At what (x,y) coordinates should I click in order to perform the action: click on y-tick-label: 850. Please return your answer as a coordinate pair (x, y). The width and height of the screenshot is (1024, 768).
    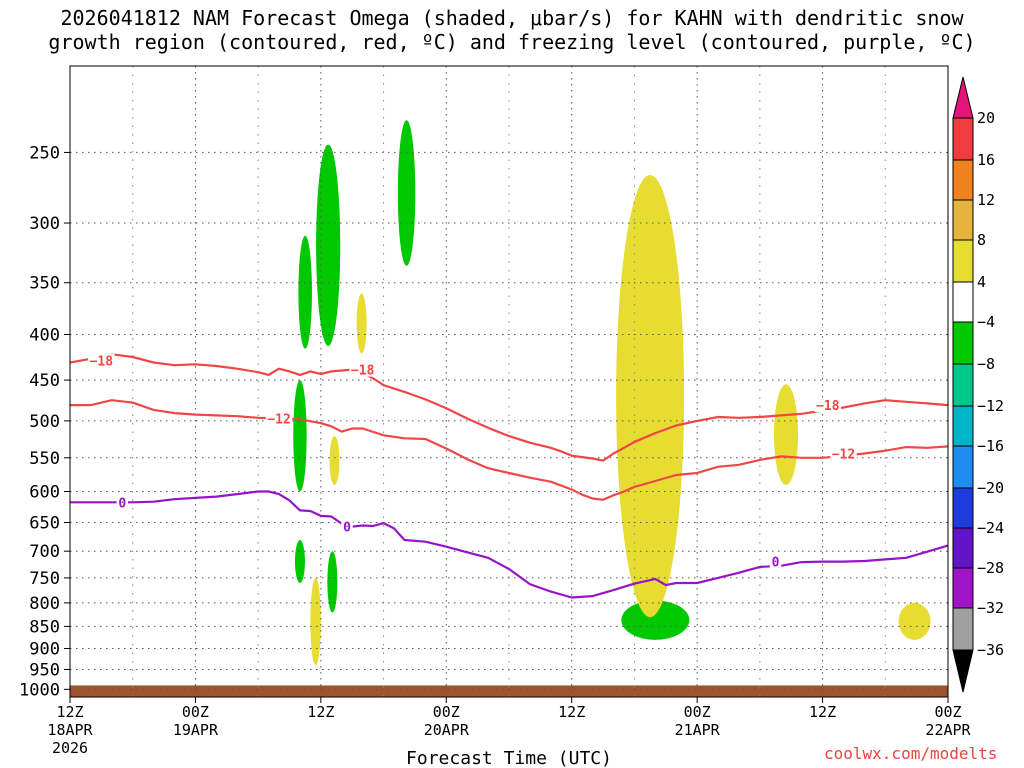
    Looking at the image, I should click on (44, 627).